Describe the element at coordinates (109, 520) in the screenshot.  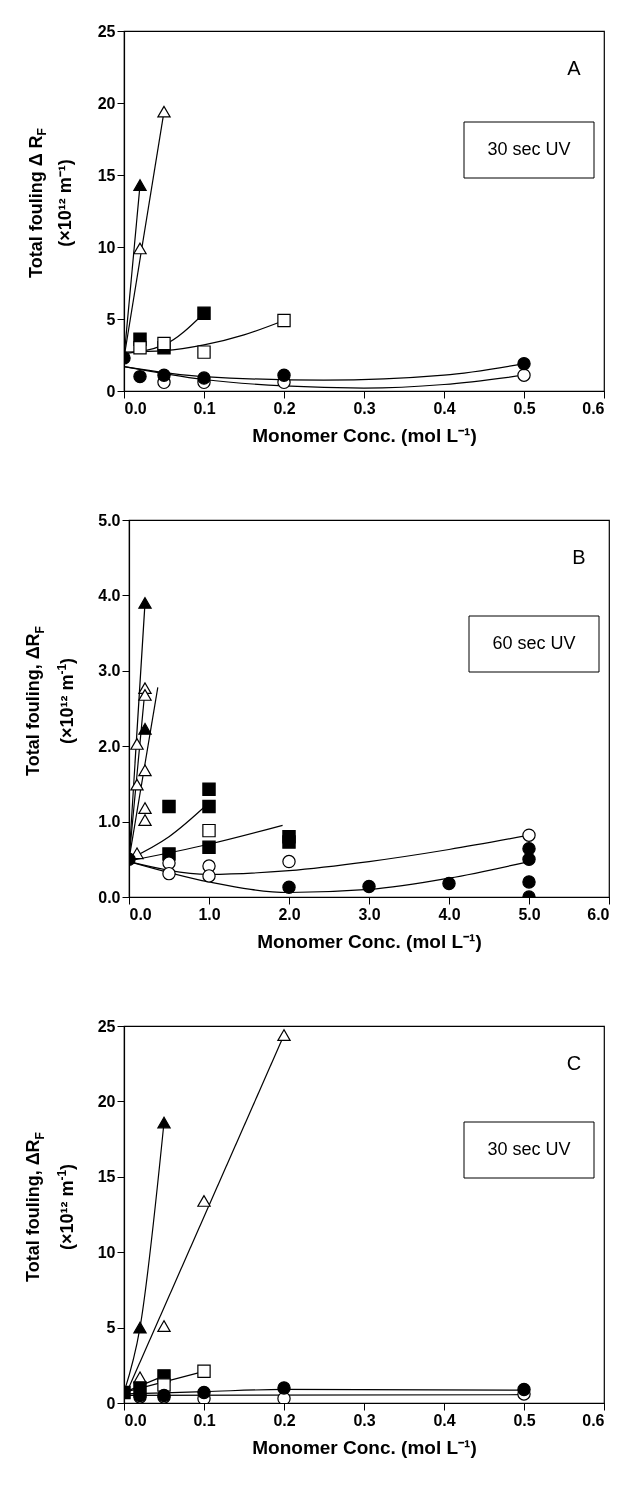
I see `y-tick-label: 5.0` at that location.